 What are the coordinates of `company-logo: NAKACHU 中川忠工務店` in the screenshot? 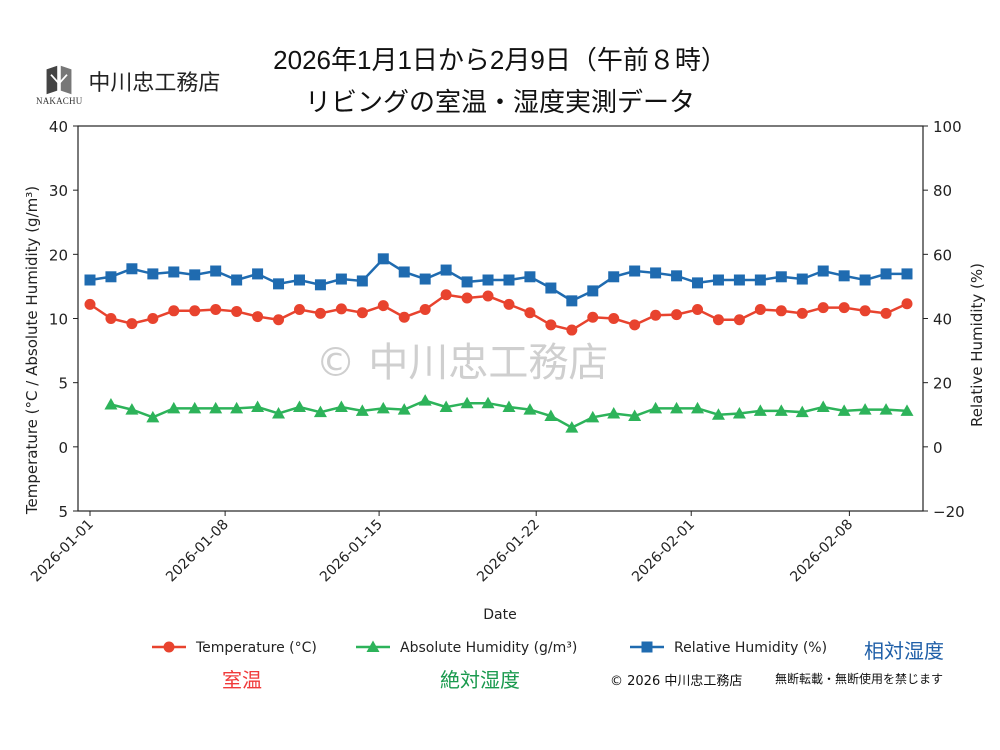 It's located at (128, 85).